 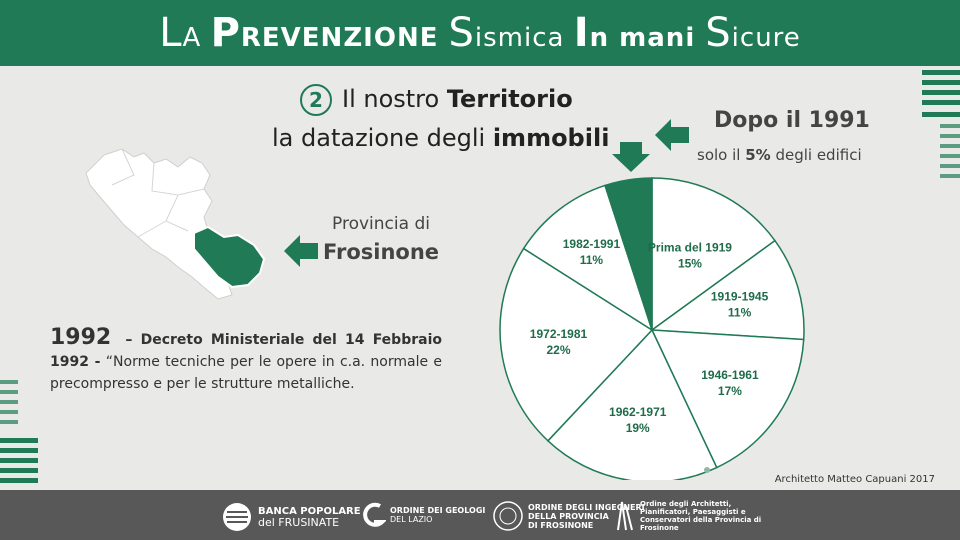 What do you see at coordinates (730, 375) in the screenshot?
I see `pie-label-category: 1946-1961` at bounding box center [730, 375].